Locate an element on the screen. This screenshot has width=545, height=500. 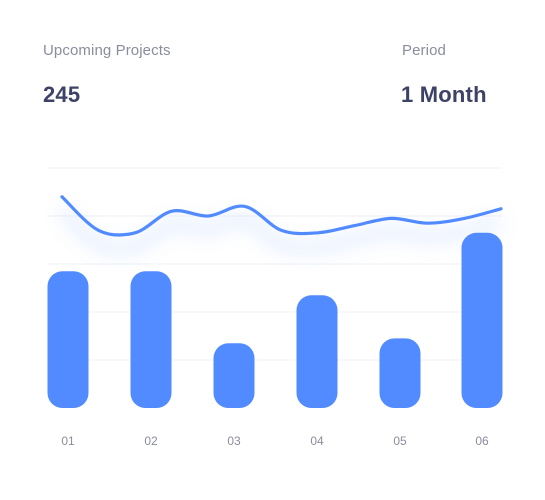
x-tick-label: 03 is located at coordinates (234, 441).